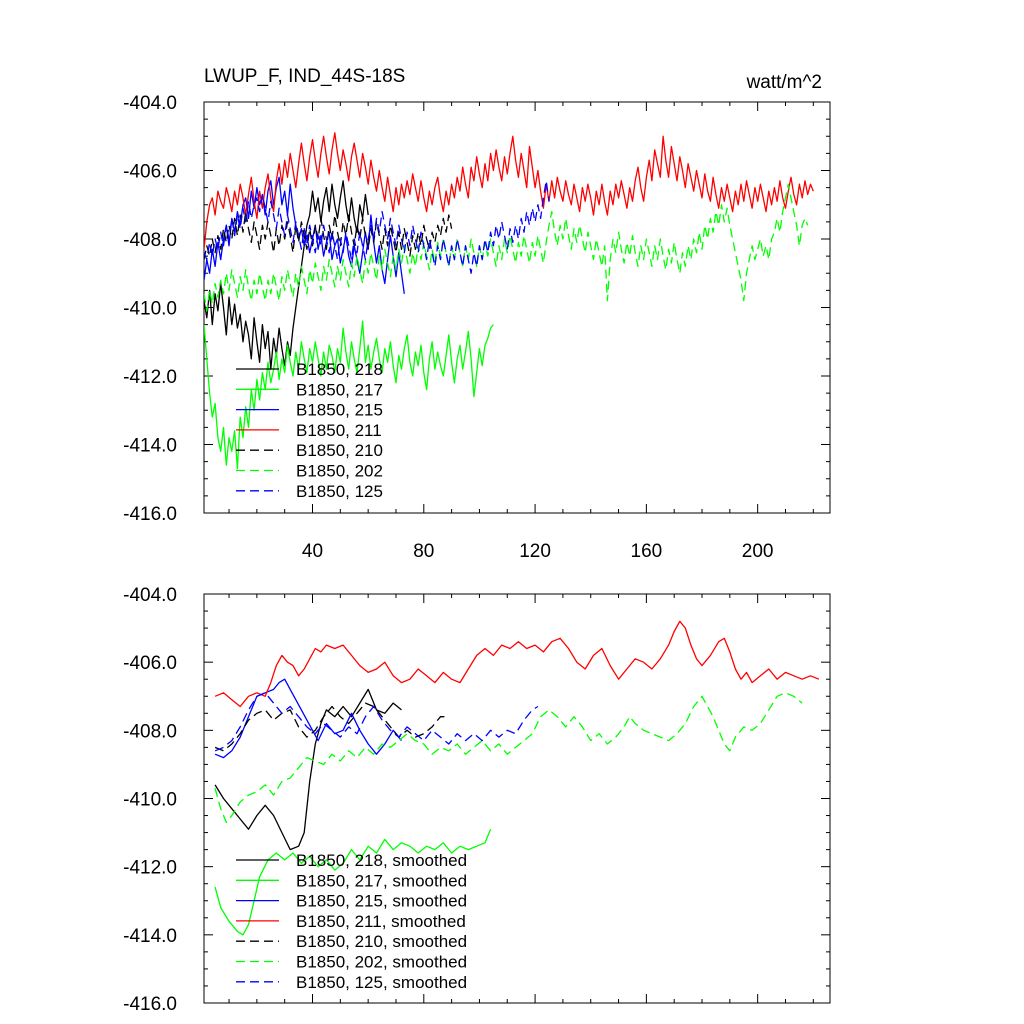  What do you see at coordinates (312, 551) in the screenshot?
I see `x-tick-label: 40` at bounding box center [312, 551].